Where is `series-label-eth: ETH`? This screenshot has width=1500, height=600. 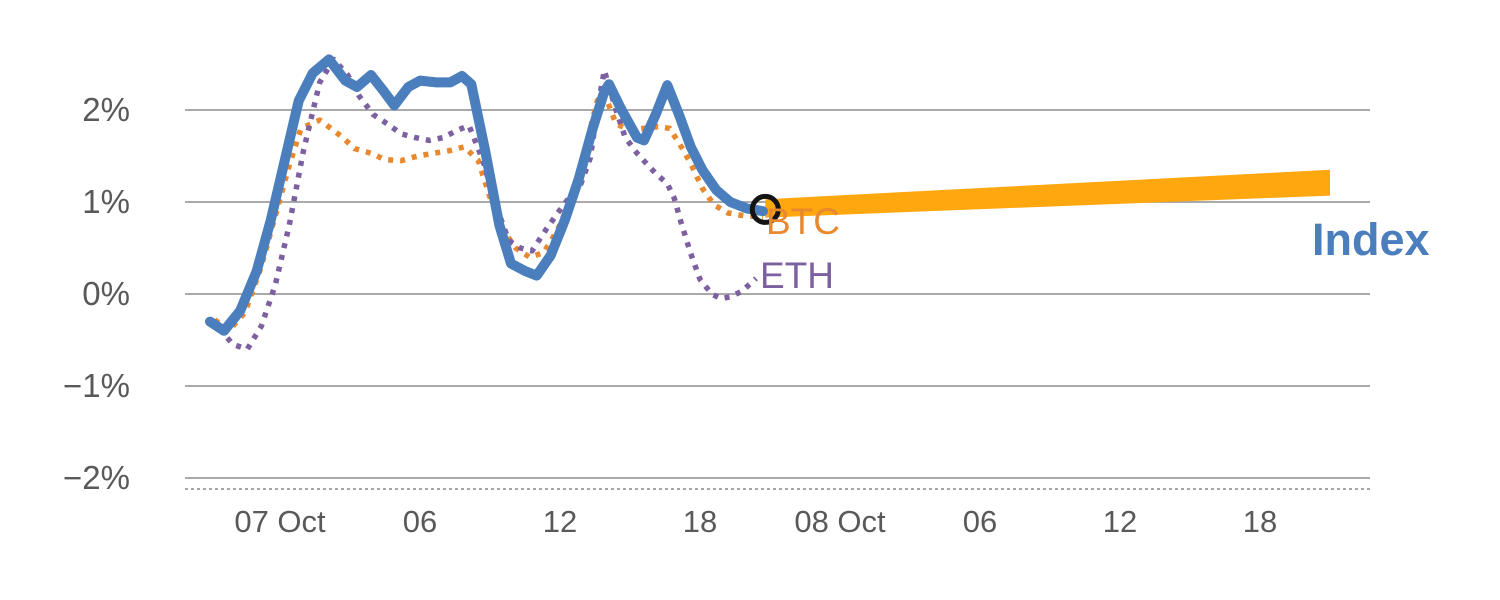
series-label-eth: ETH is located at coordinates (797, 275).